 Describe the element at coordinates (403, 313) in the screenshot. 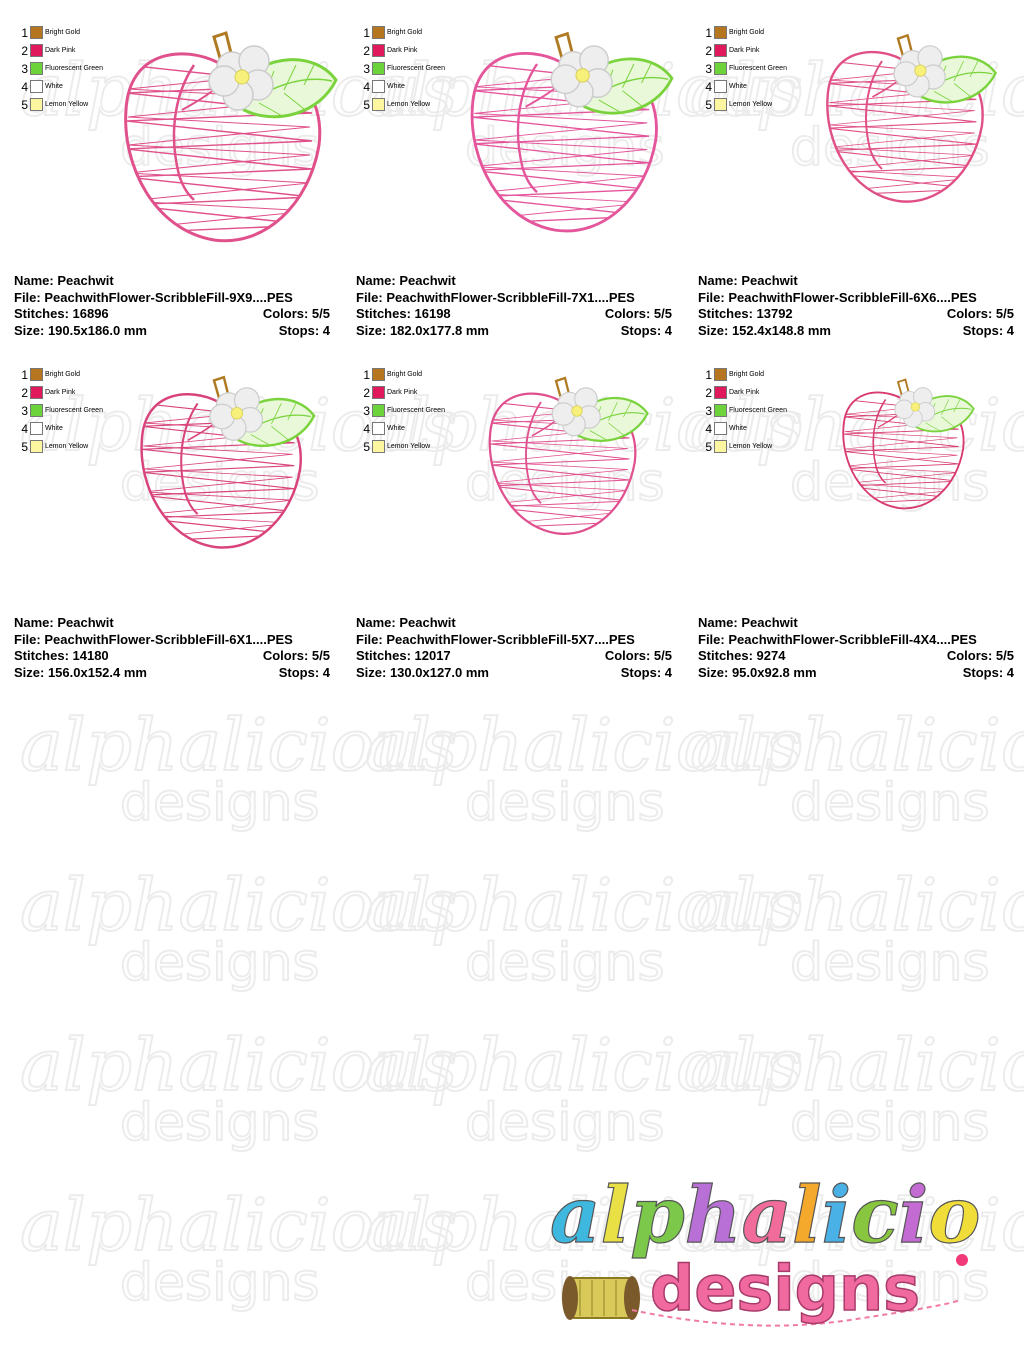

I see `design-stitches: Stitches: 16198` at that location.